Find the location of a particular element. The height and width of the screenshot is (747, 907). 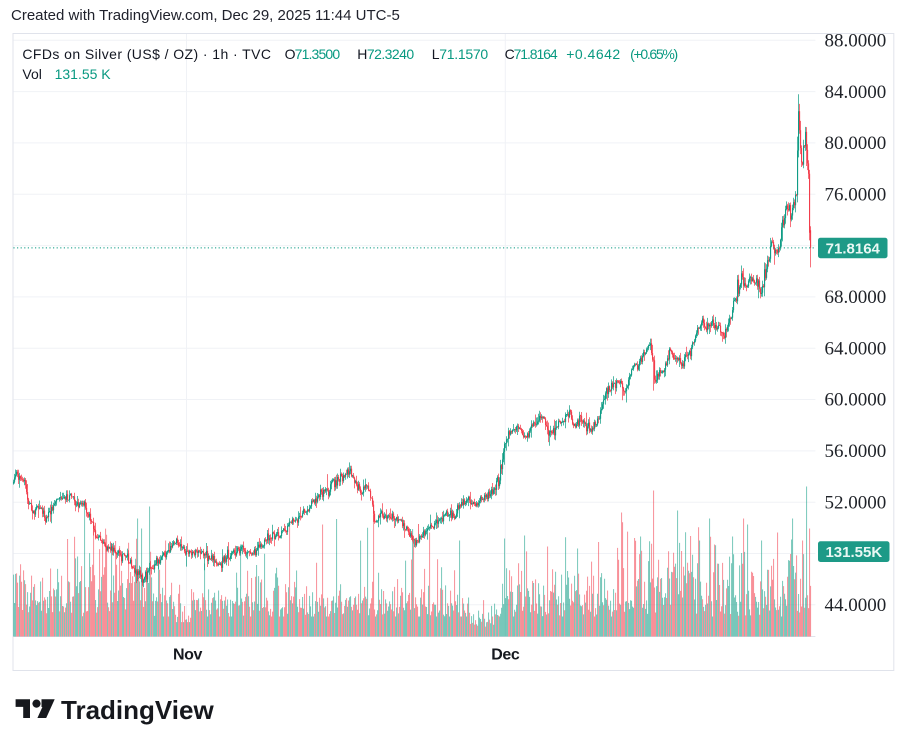

svg-text: 56.0000 is located at coordinates (856, 451).